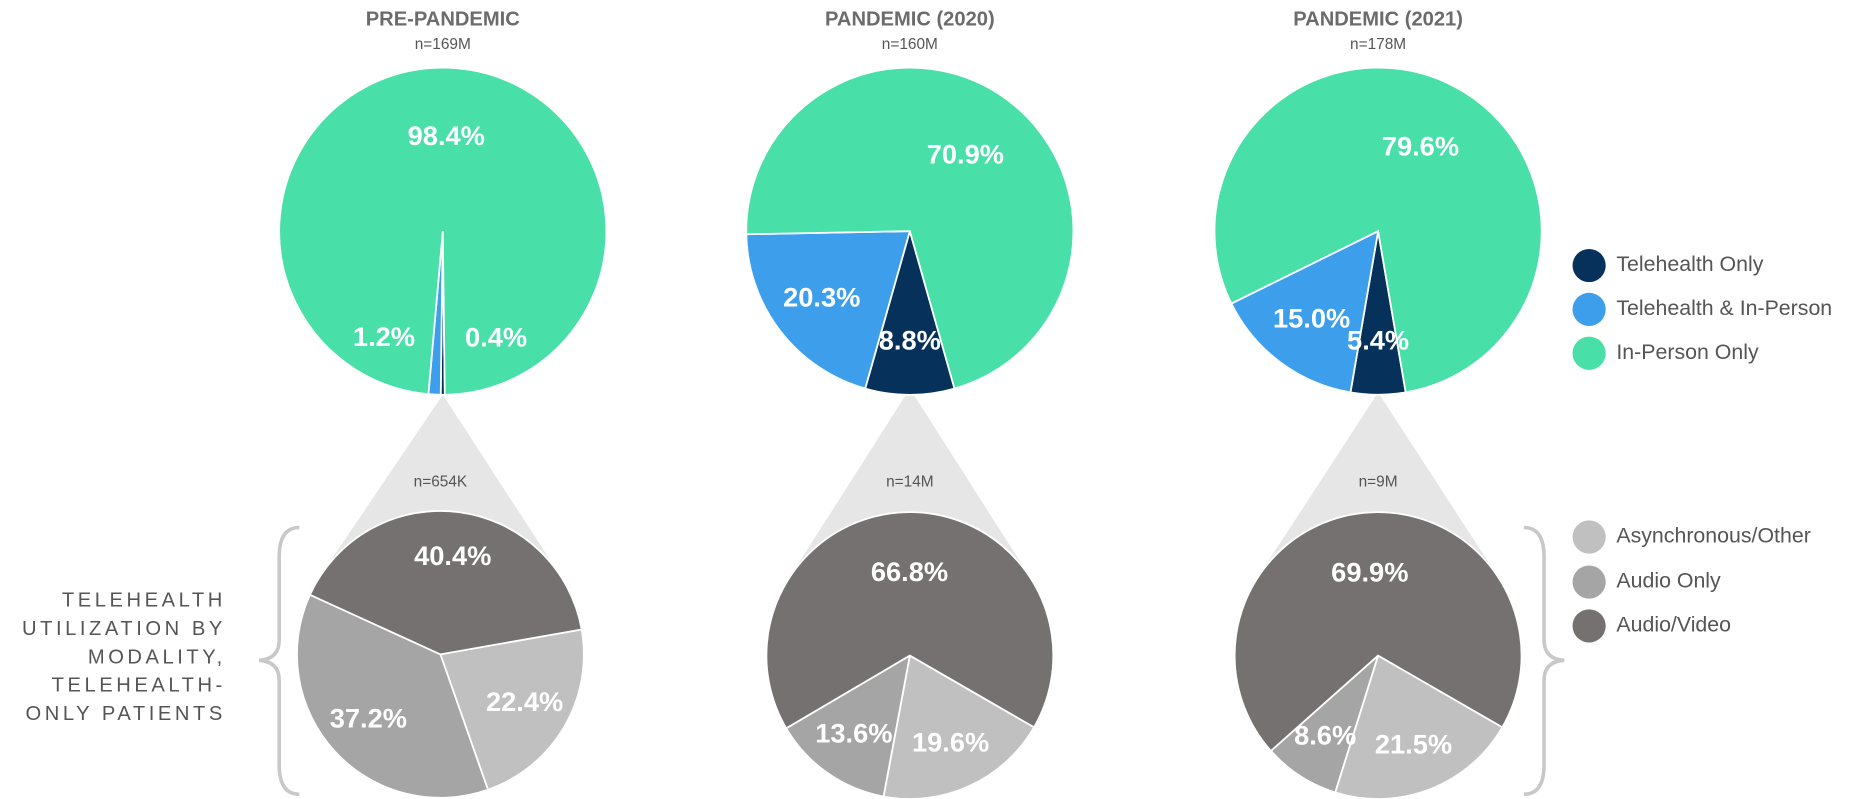  I want to click on pie-value-label: 0.4%, so click(496, 336).